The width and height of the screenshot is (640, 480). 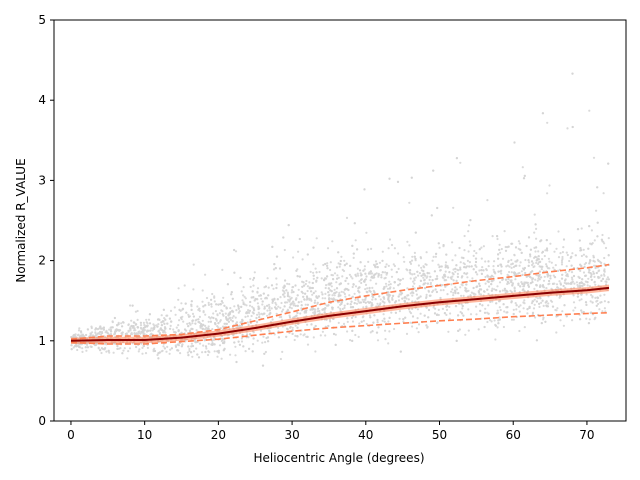 I want to click on x-tick-label: 60, so click(x=513, y=435).